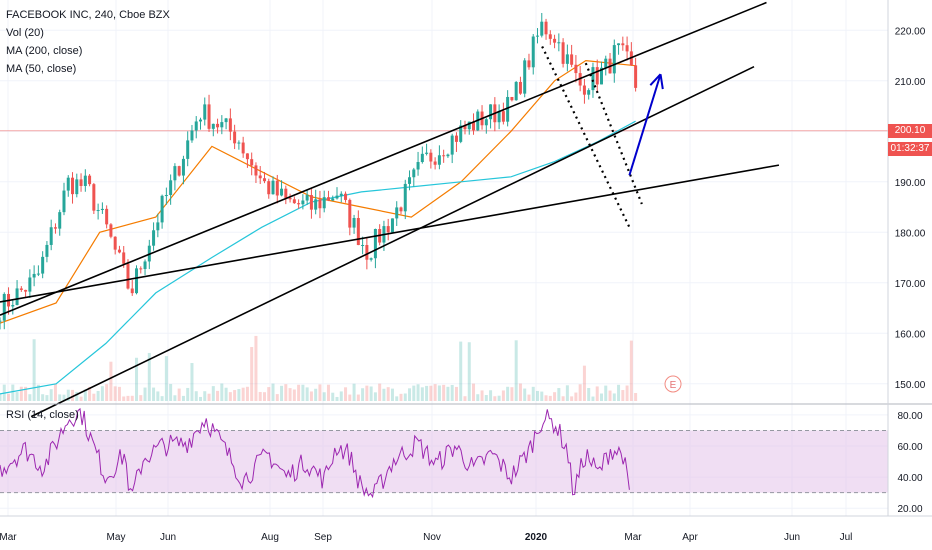 The height and width of the screenshot is (550, 932). Describe the element at coordinates (910, 233) in the screenshot. I see `price-tick-label: 180.00` at that location.